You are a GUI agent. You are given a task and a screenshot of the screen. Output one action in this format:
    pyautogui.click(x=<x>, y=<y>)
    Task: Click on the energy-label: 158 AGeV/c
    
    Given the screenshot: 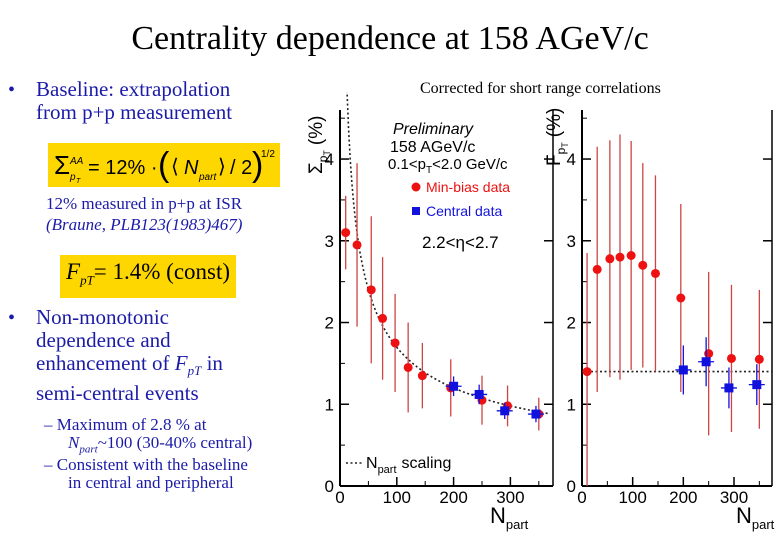 What is the action you would take?
    pyautogui.click(x=432, y=147)
    